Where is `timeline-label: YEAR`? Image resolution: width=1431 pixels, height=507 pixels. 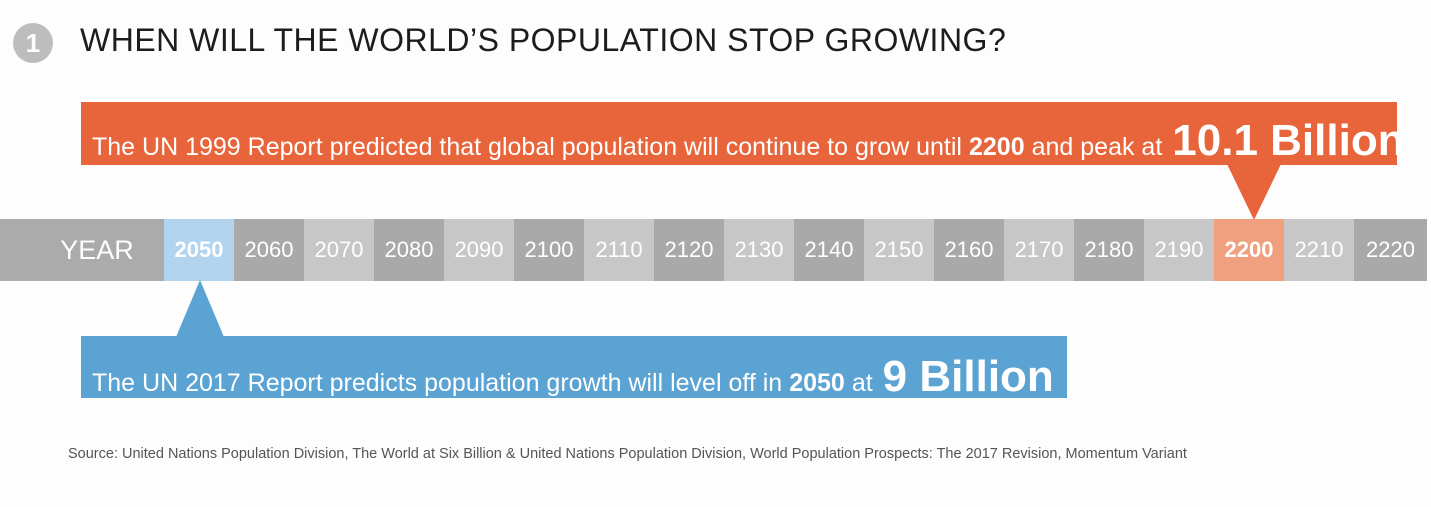
timeline-label: YEAR is located at coordinates (82, 250).